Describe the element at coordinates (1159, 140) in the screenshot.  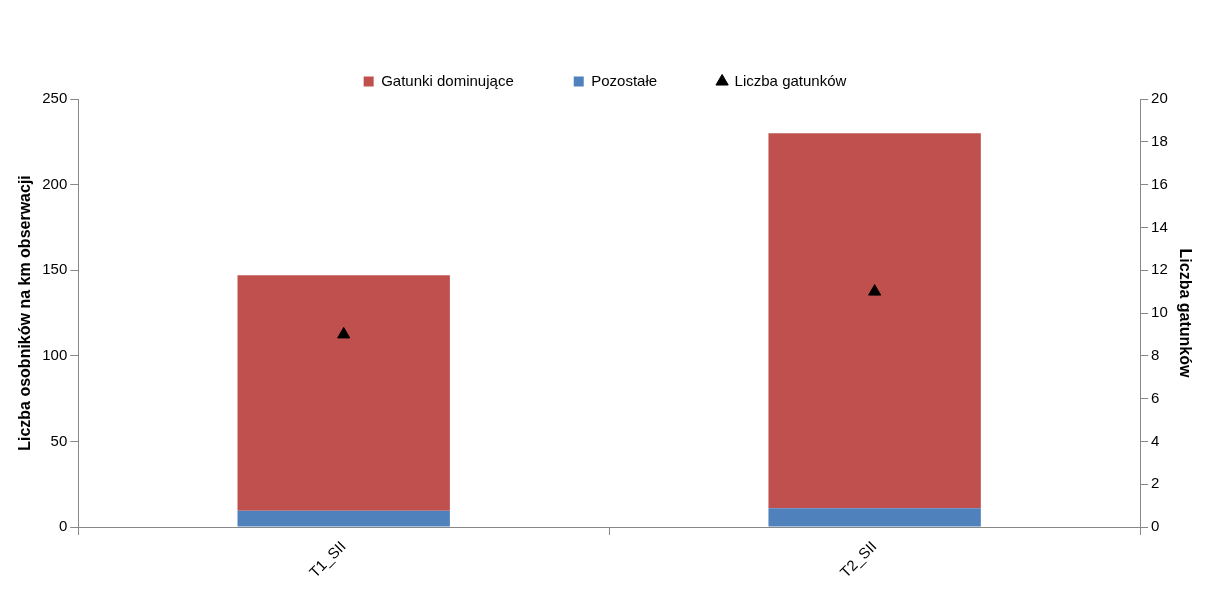
I see `y2-tick-label: 18` at that location.